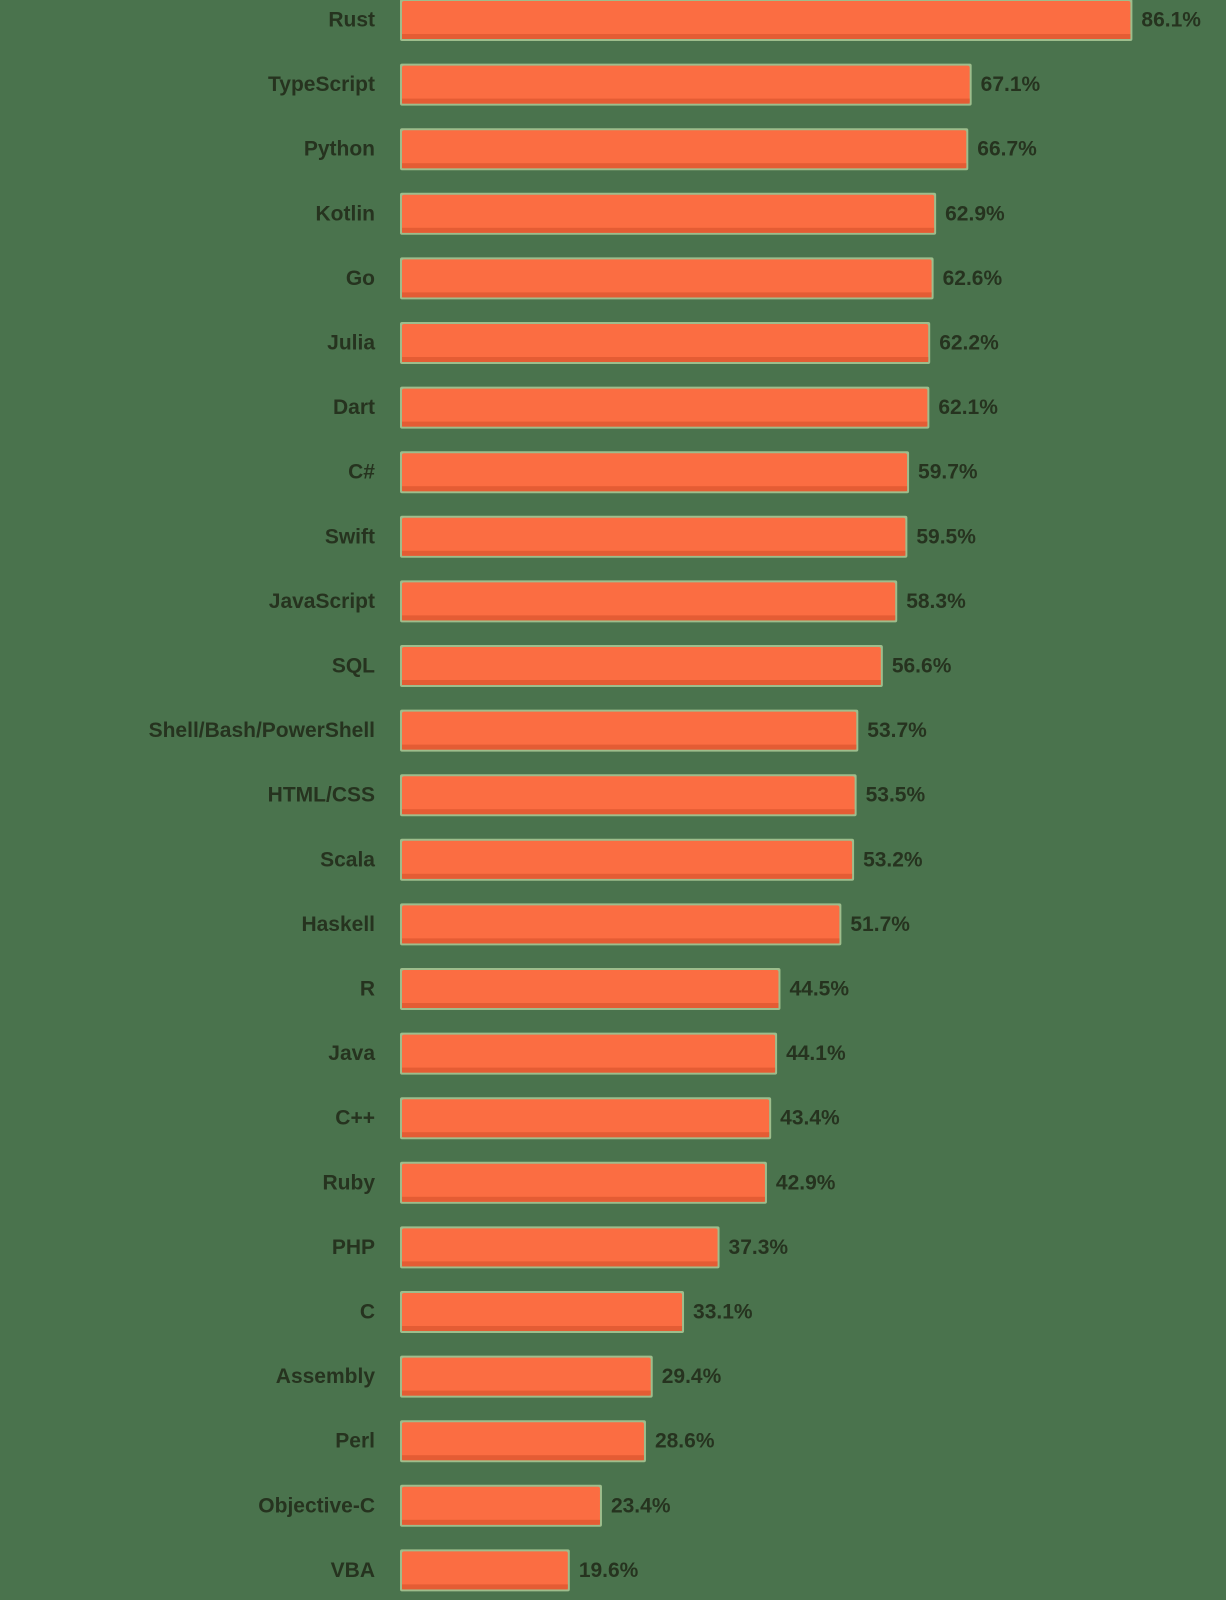  Describe the element at coordinates (609, 1570) in the screenshot. I see `value-label: 19.6%` at that location.